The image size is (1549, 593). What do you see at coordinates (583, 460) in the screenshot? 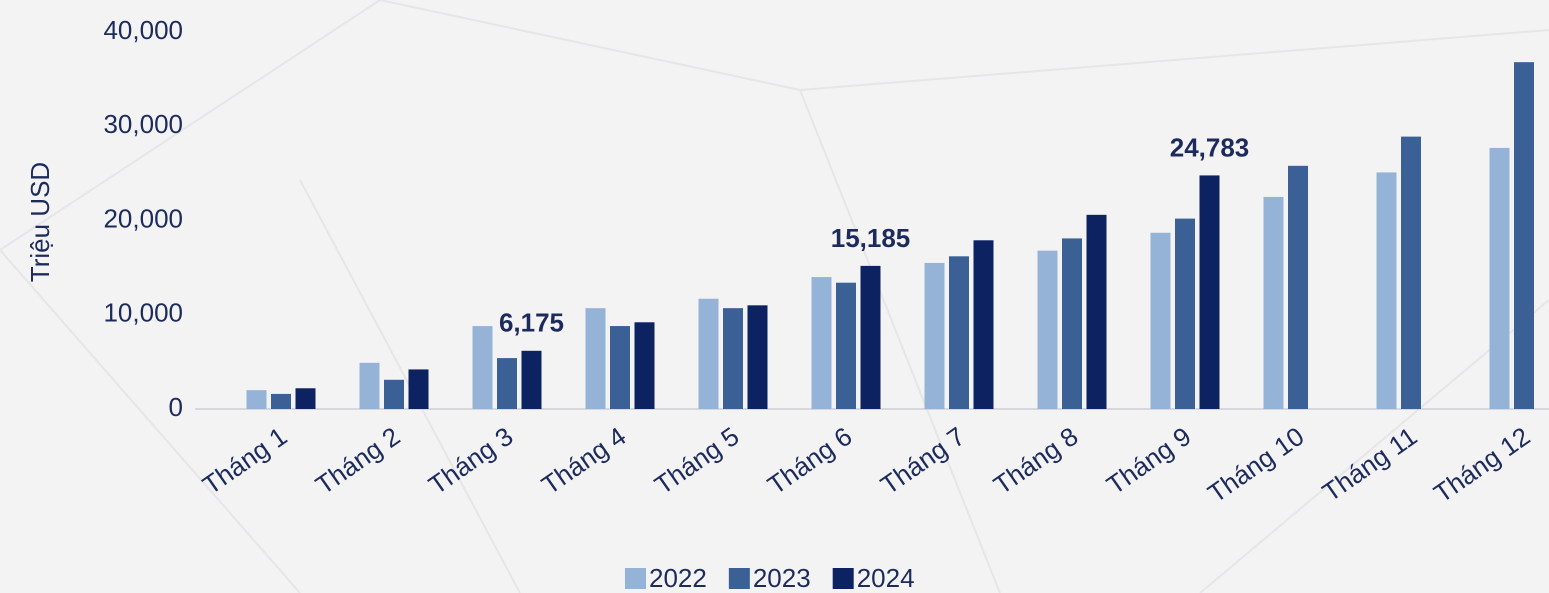
I see `x-tick-label: Tháng 4` at bounding box center [583, 460].